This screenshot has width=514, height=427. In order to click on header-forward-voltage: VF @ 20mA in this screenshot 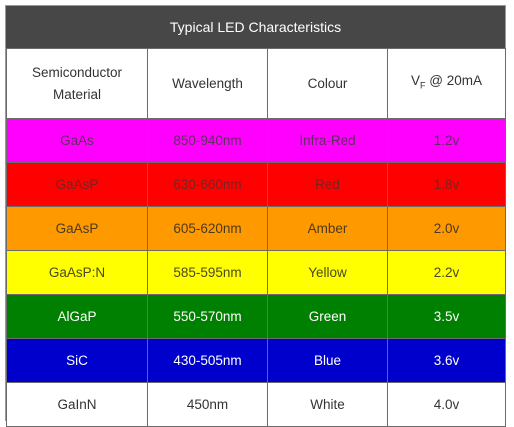, I will do `click(446, 83)`.